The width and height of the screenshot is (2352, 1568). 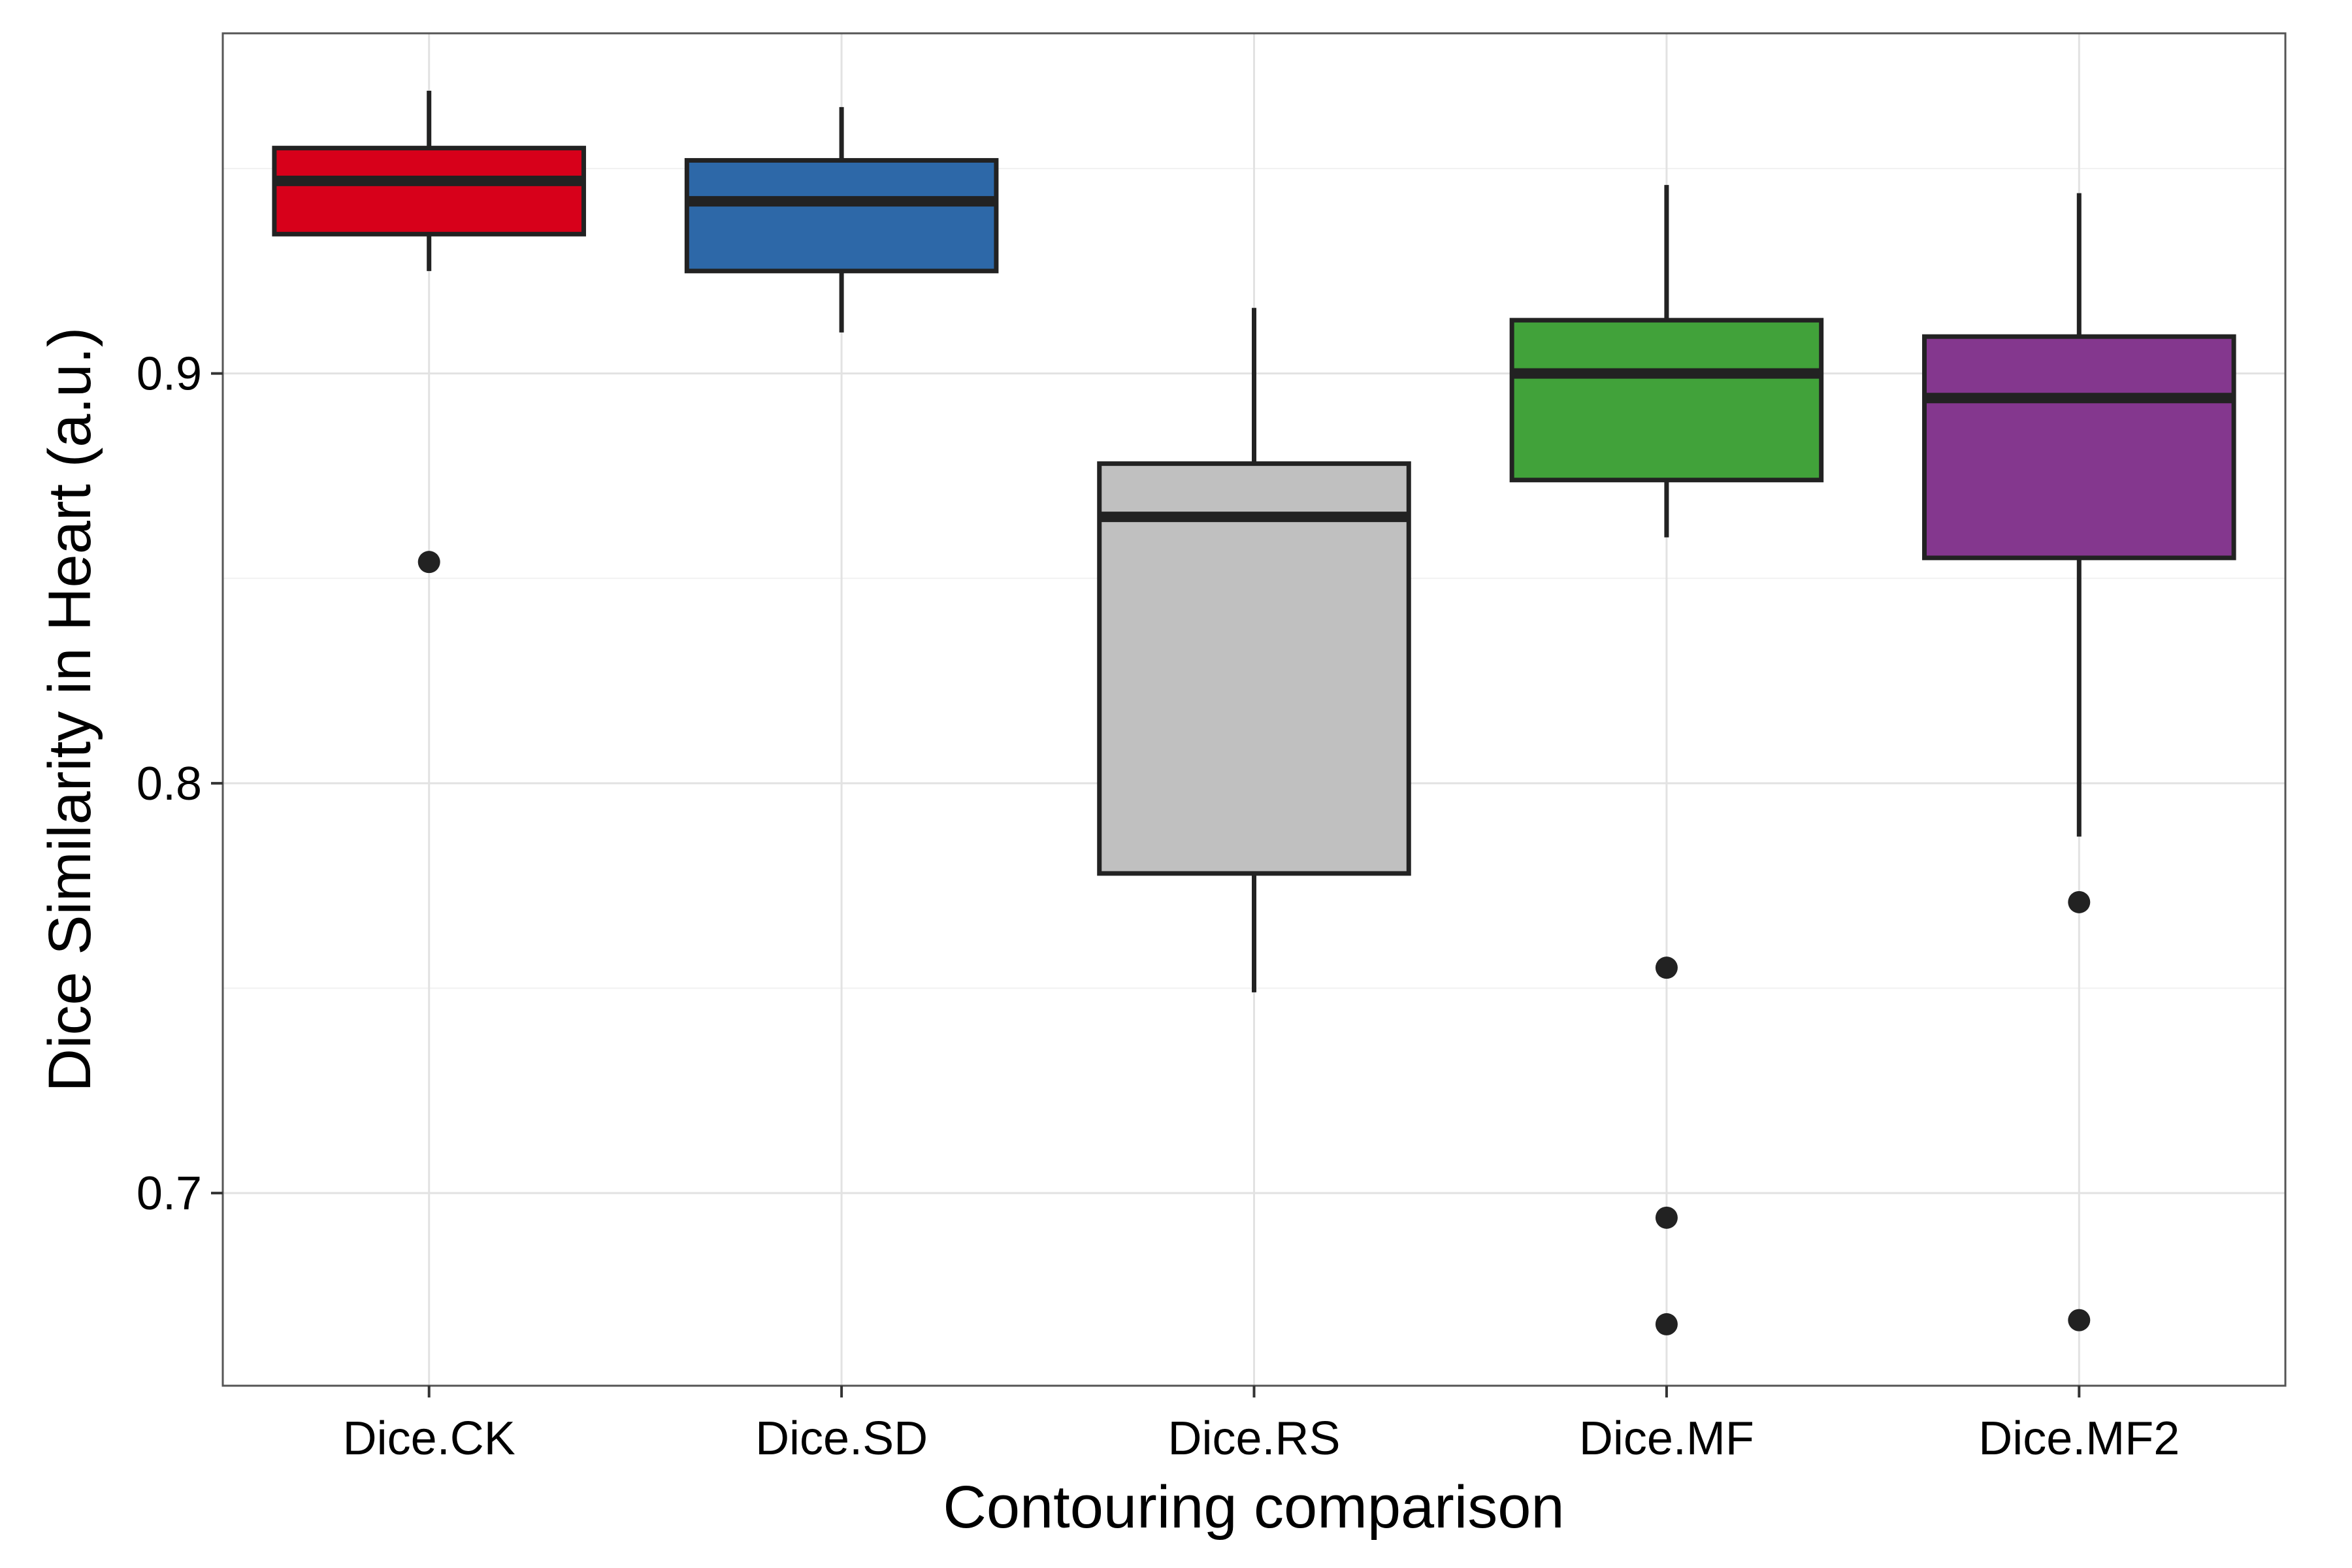 What do you see at coordinates (841, 1439) in the screenshot?
I see `x-tick-label: Dice.SD` at bounding box center [841, 1439].